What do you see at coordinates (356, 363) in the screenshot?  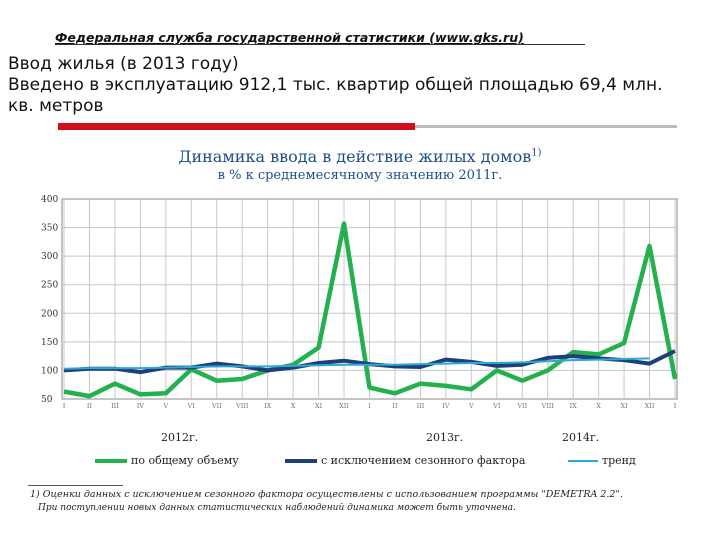 I see `series-line-trend` at bounding box center [356, 363].